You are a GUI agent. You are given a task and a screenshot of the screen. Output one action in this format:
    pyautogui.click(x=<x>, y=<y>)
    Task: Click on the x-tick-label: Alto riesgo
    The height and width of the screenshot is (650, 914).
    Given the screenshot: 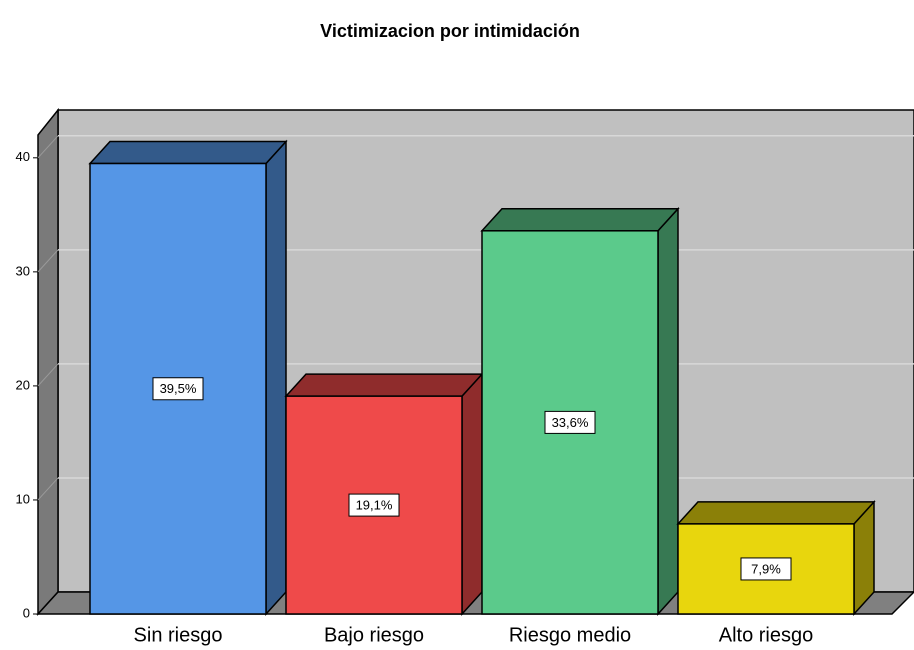 What is the action you would take?
    pyautogui.click(x=766, y=635)
    